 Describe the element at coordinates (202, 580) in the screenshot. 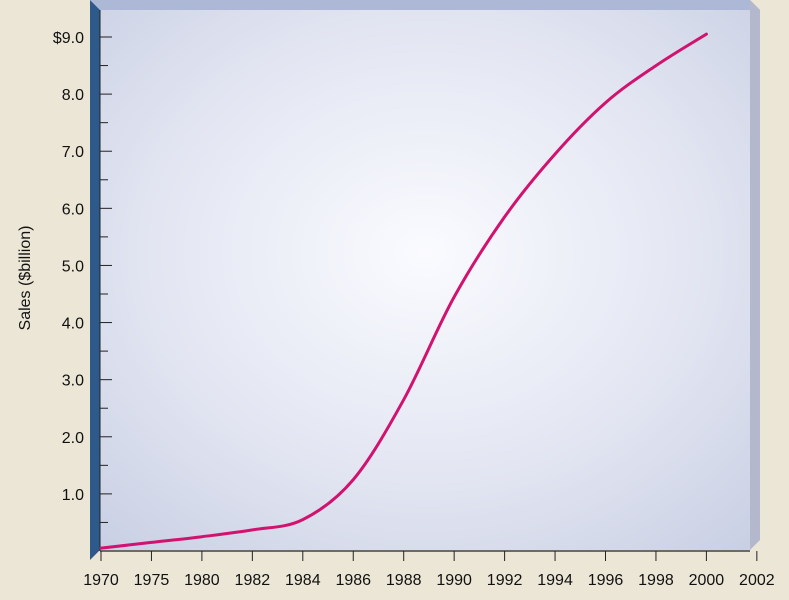

I see `x-tick-label: 1980` at that location.